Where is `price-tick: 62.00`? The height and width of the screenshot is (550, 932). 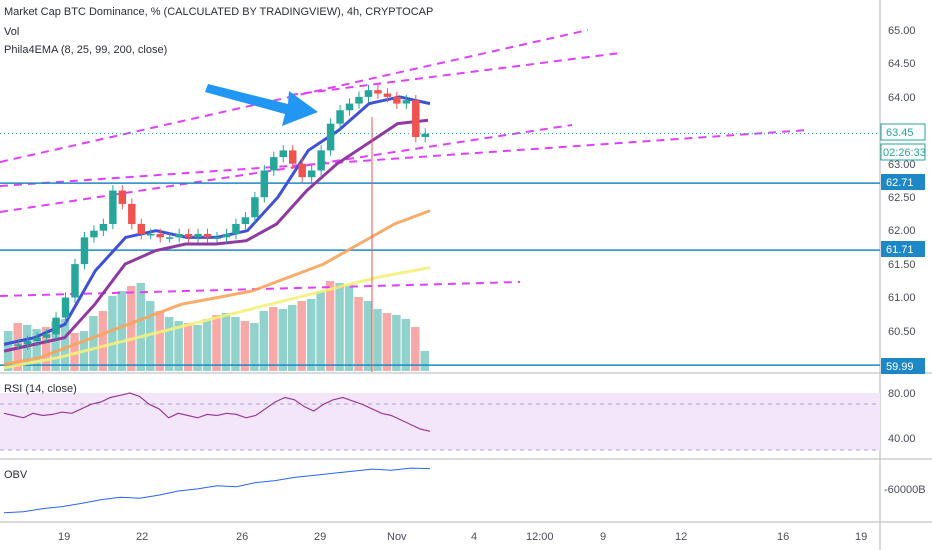 price-tick: 62.00 is located at coordinates (902, 231).